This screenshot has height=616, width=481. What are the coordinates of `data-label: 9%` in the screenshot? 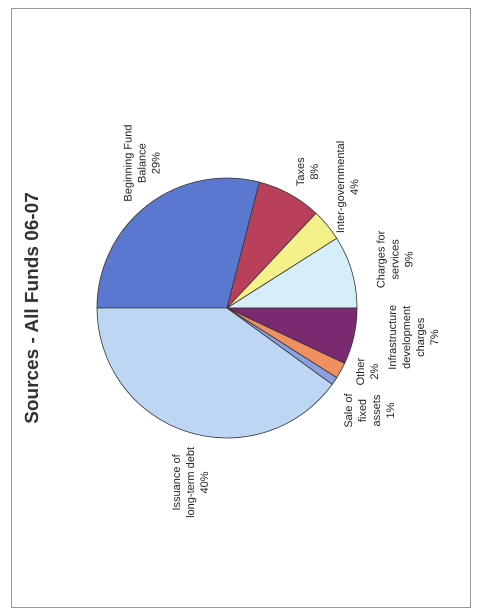 It's located at (409, 259).